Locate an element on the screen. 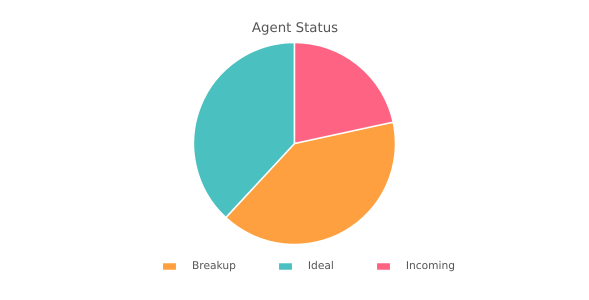 Image resolution: width=589 pixels, height=300 pixels. chart-title: Agent Status is located at coordinates (295, 28).